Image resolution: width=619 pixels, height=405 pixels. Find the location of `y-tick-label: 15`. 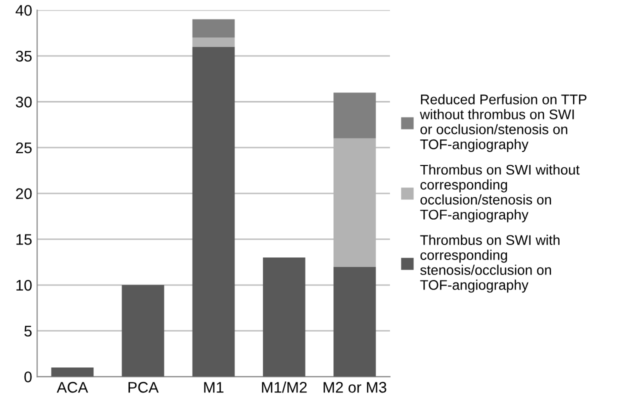

y-tick-label: 15 is located at coordinates (24, 239).